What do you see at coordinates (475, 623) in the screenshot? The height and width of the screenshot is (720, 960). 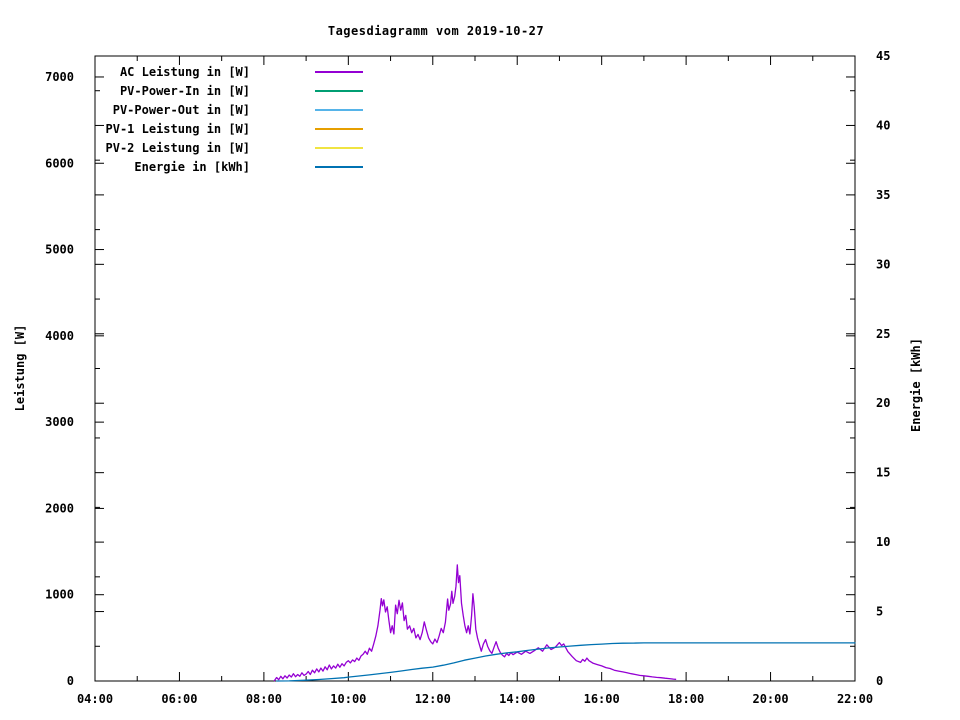 I see `series-line-ac-leistung-in-w` at bounding box center [475, 623].